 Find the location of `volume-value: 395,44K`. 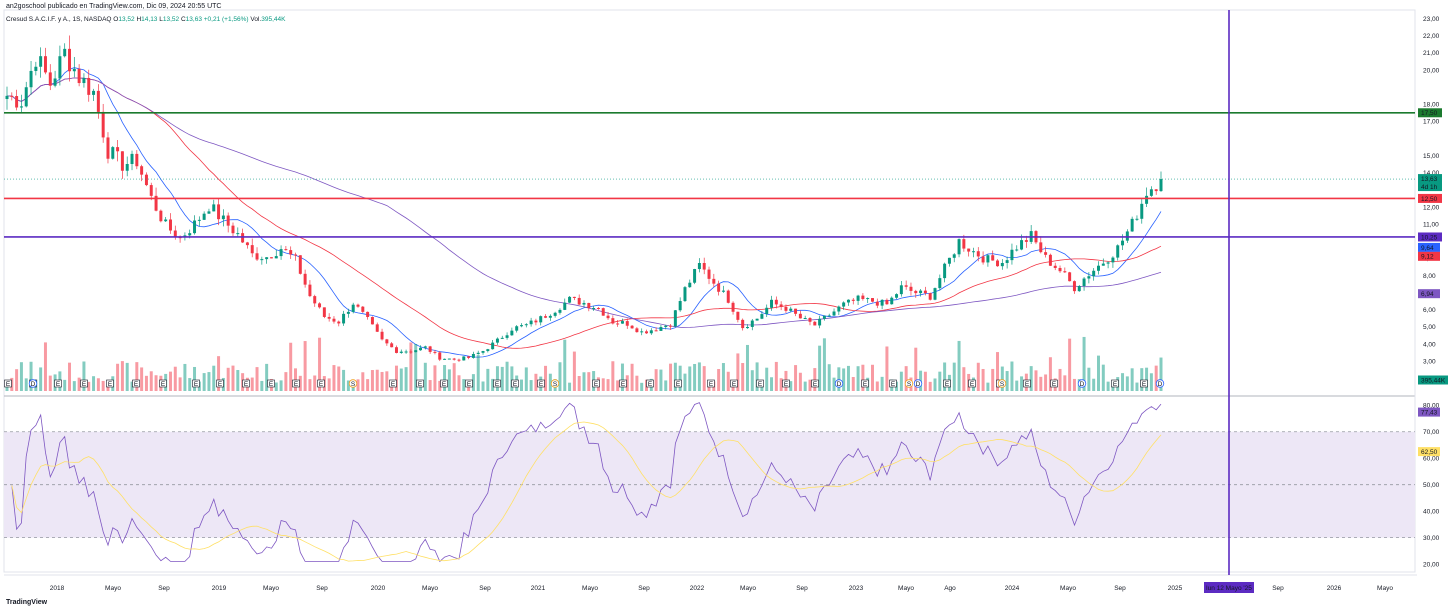

volume-value: 395,44K is located at coordinates (273, 19).